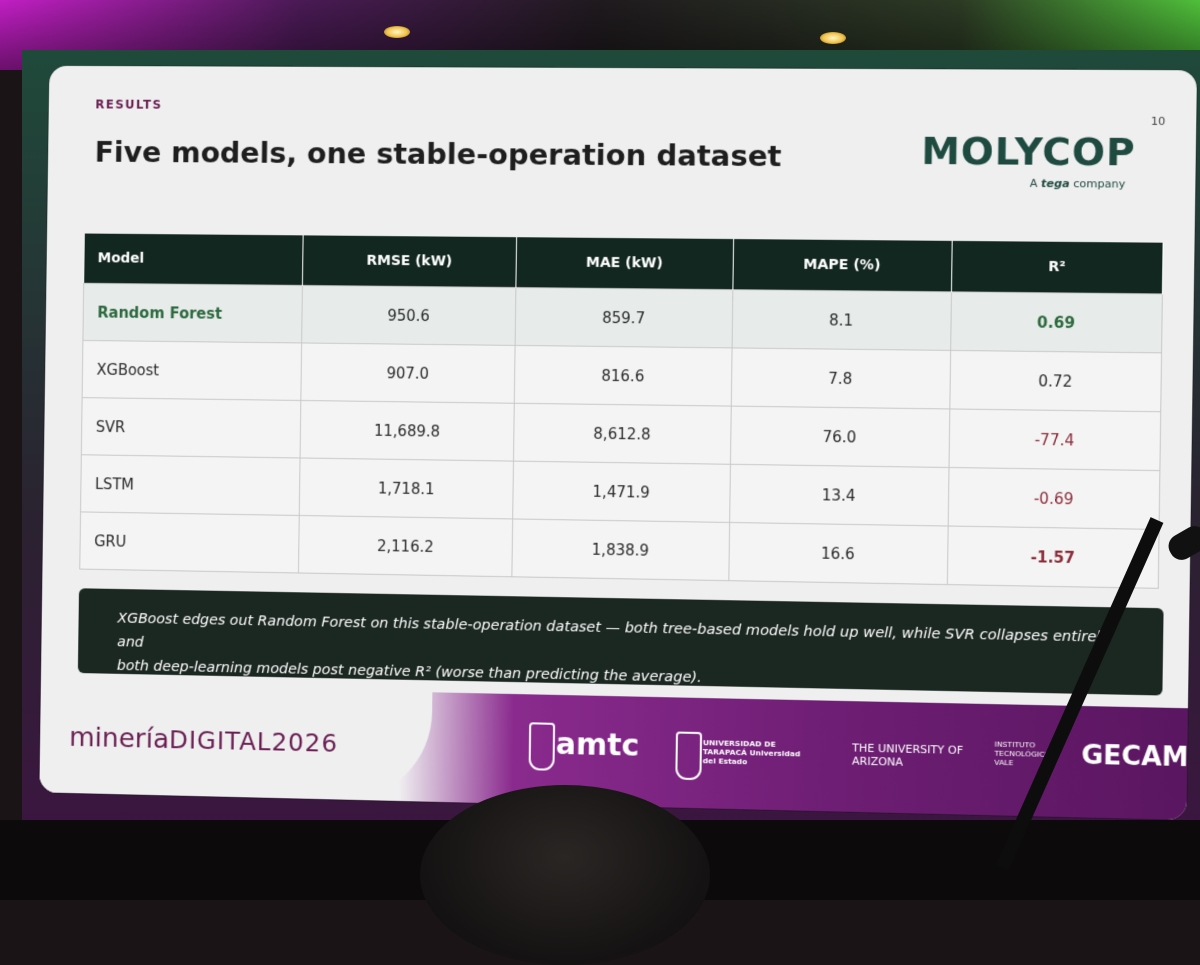 The image size is (1200, 965). I want to click on model-name: SVR, so click(191, 427).